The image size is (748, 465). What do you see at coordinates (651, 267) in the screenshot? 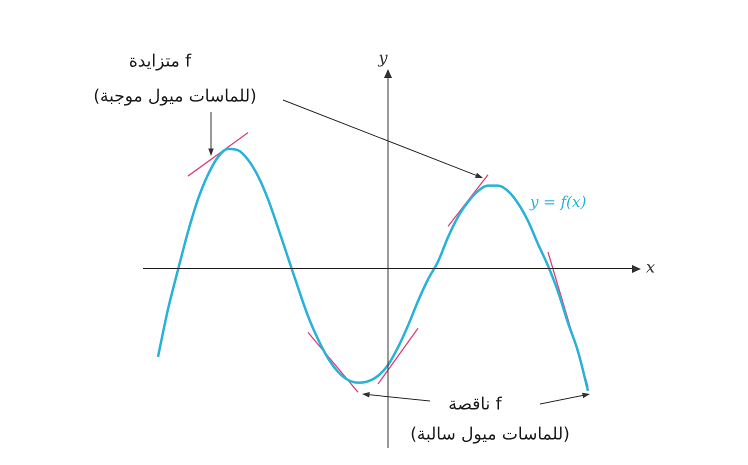
I see `x-axis-title: x` at bounding box center [651, 267].